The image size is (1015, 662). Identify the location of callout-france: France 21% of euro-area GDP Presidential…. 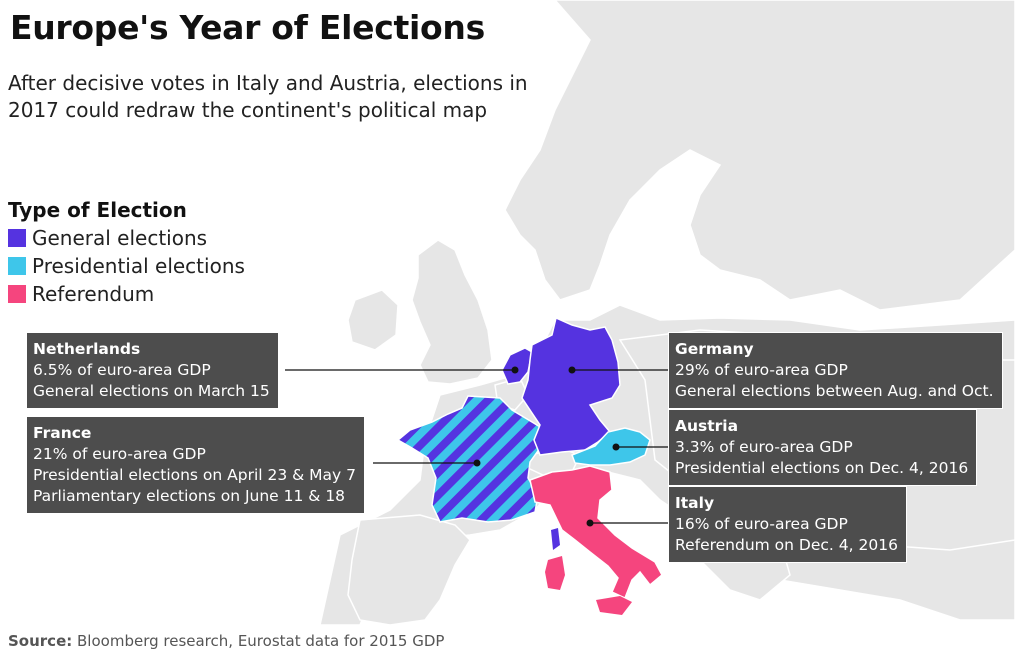
(196, 465).